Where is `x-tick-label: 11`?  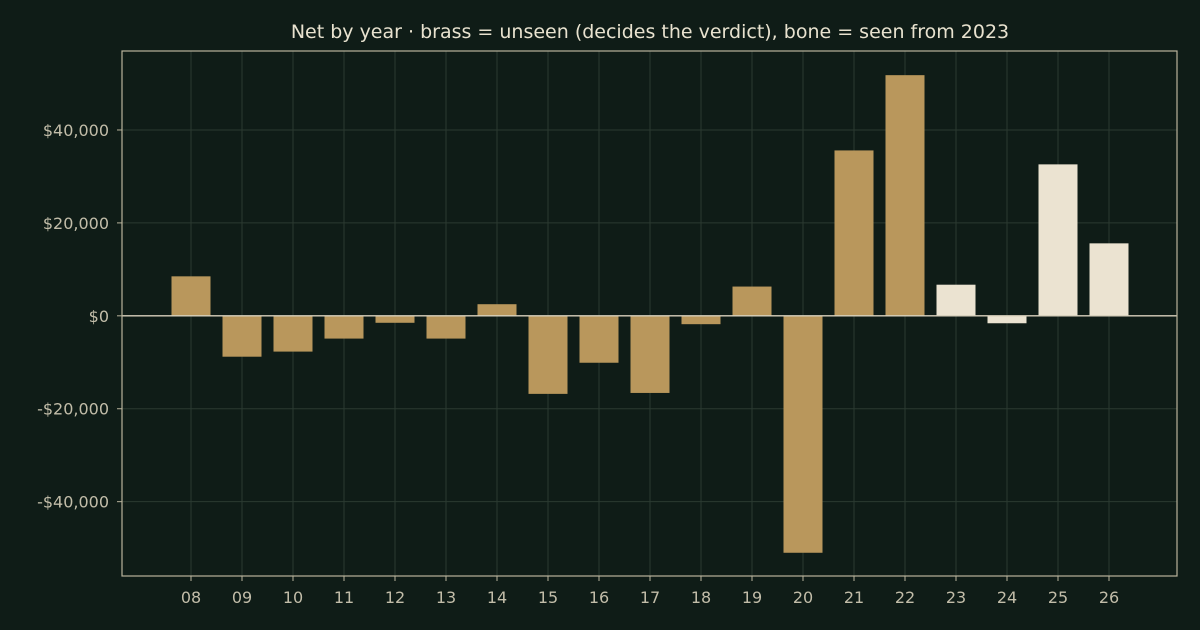
x-tick-label: 11 is located at coordinates (344, 597).